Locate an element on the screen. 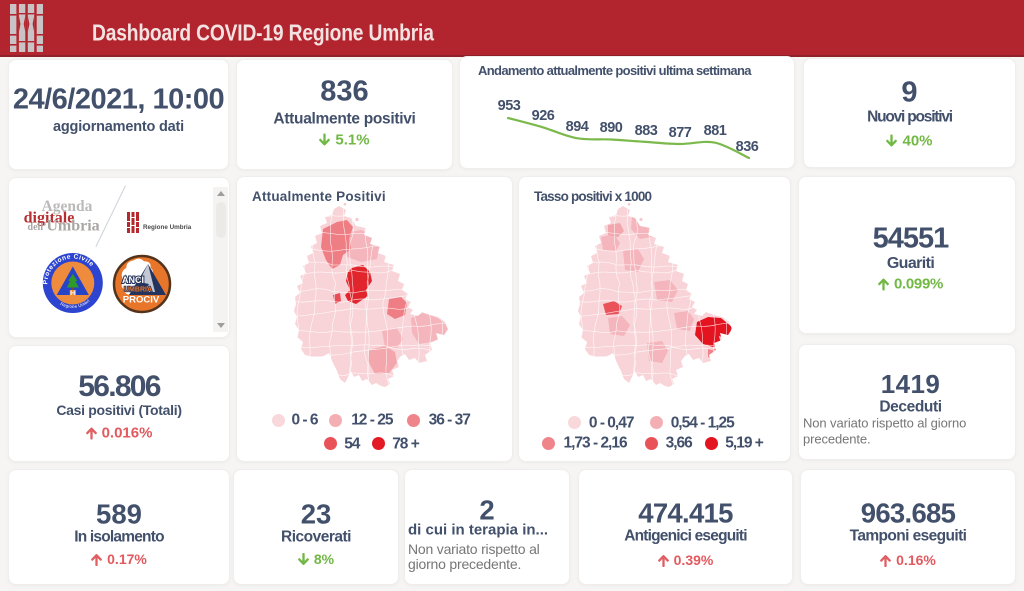  svg-text: dell’ is located at coordinates (37, 227).